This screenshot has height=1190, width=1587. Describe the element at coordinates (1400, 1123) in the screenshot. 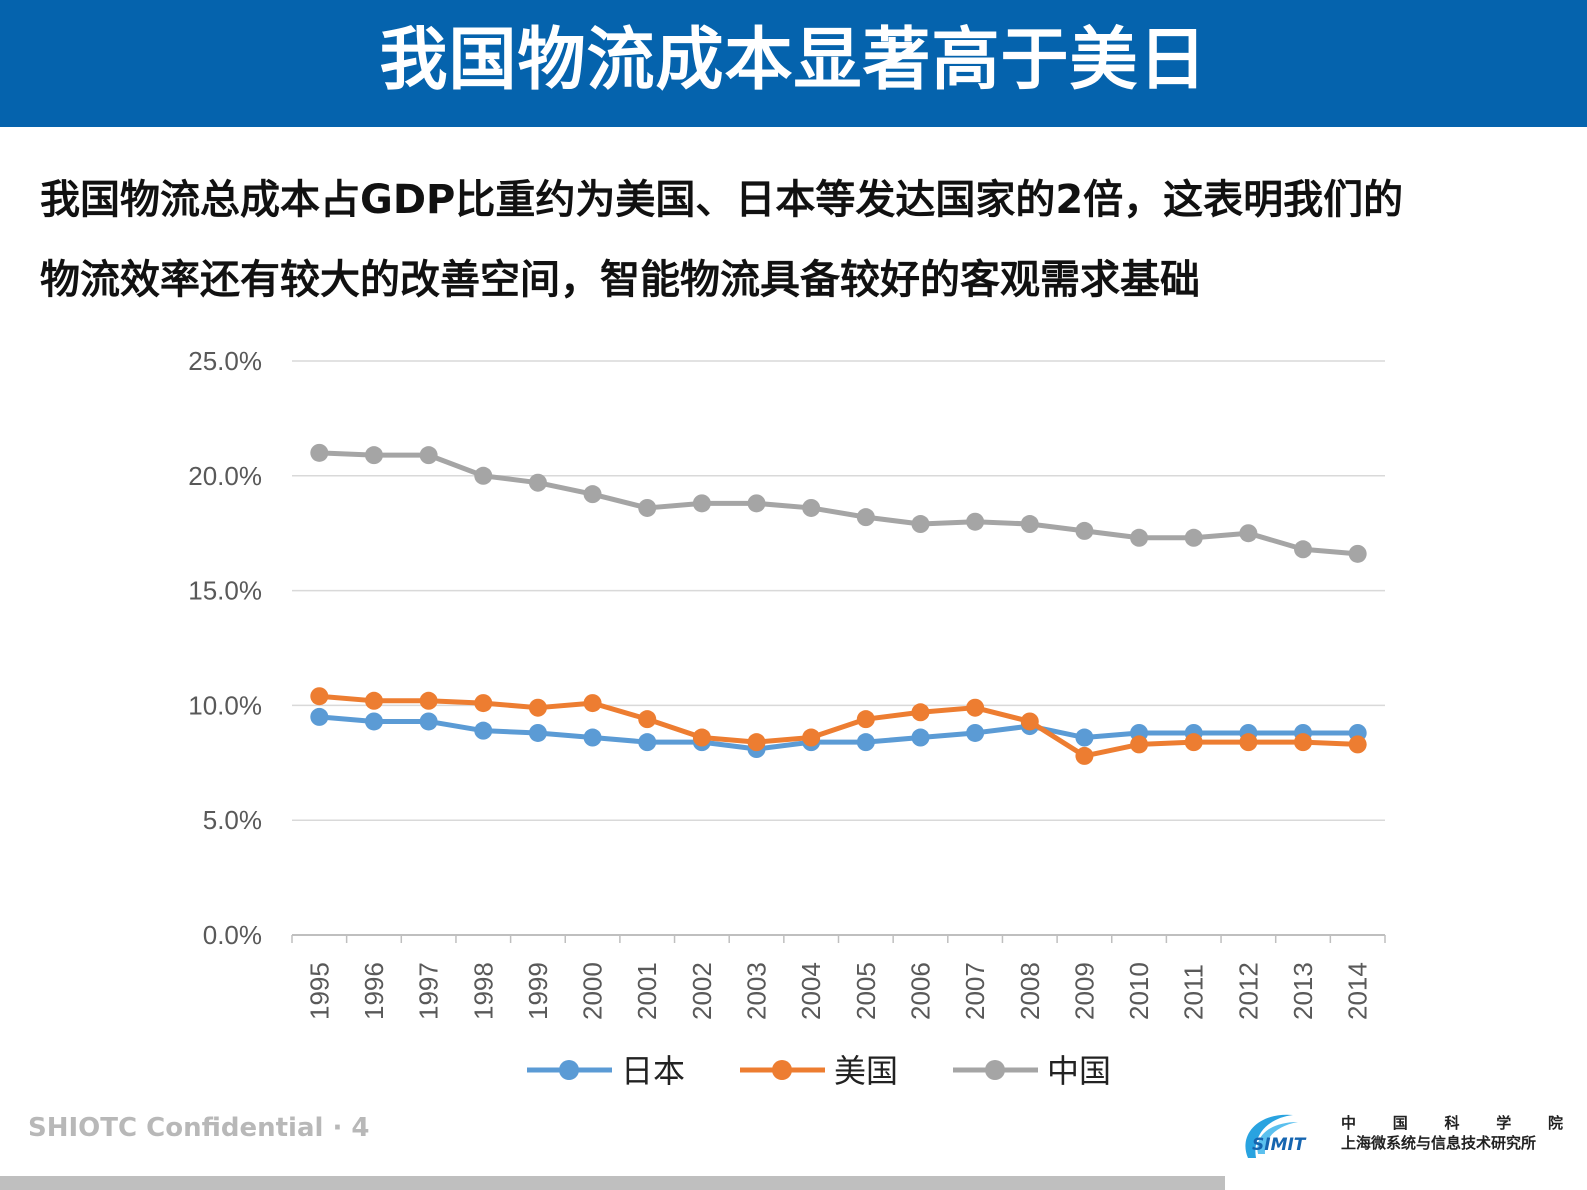

I see `logo-char: 国` at that location.